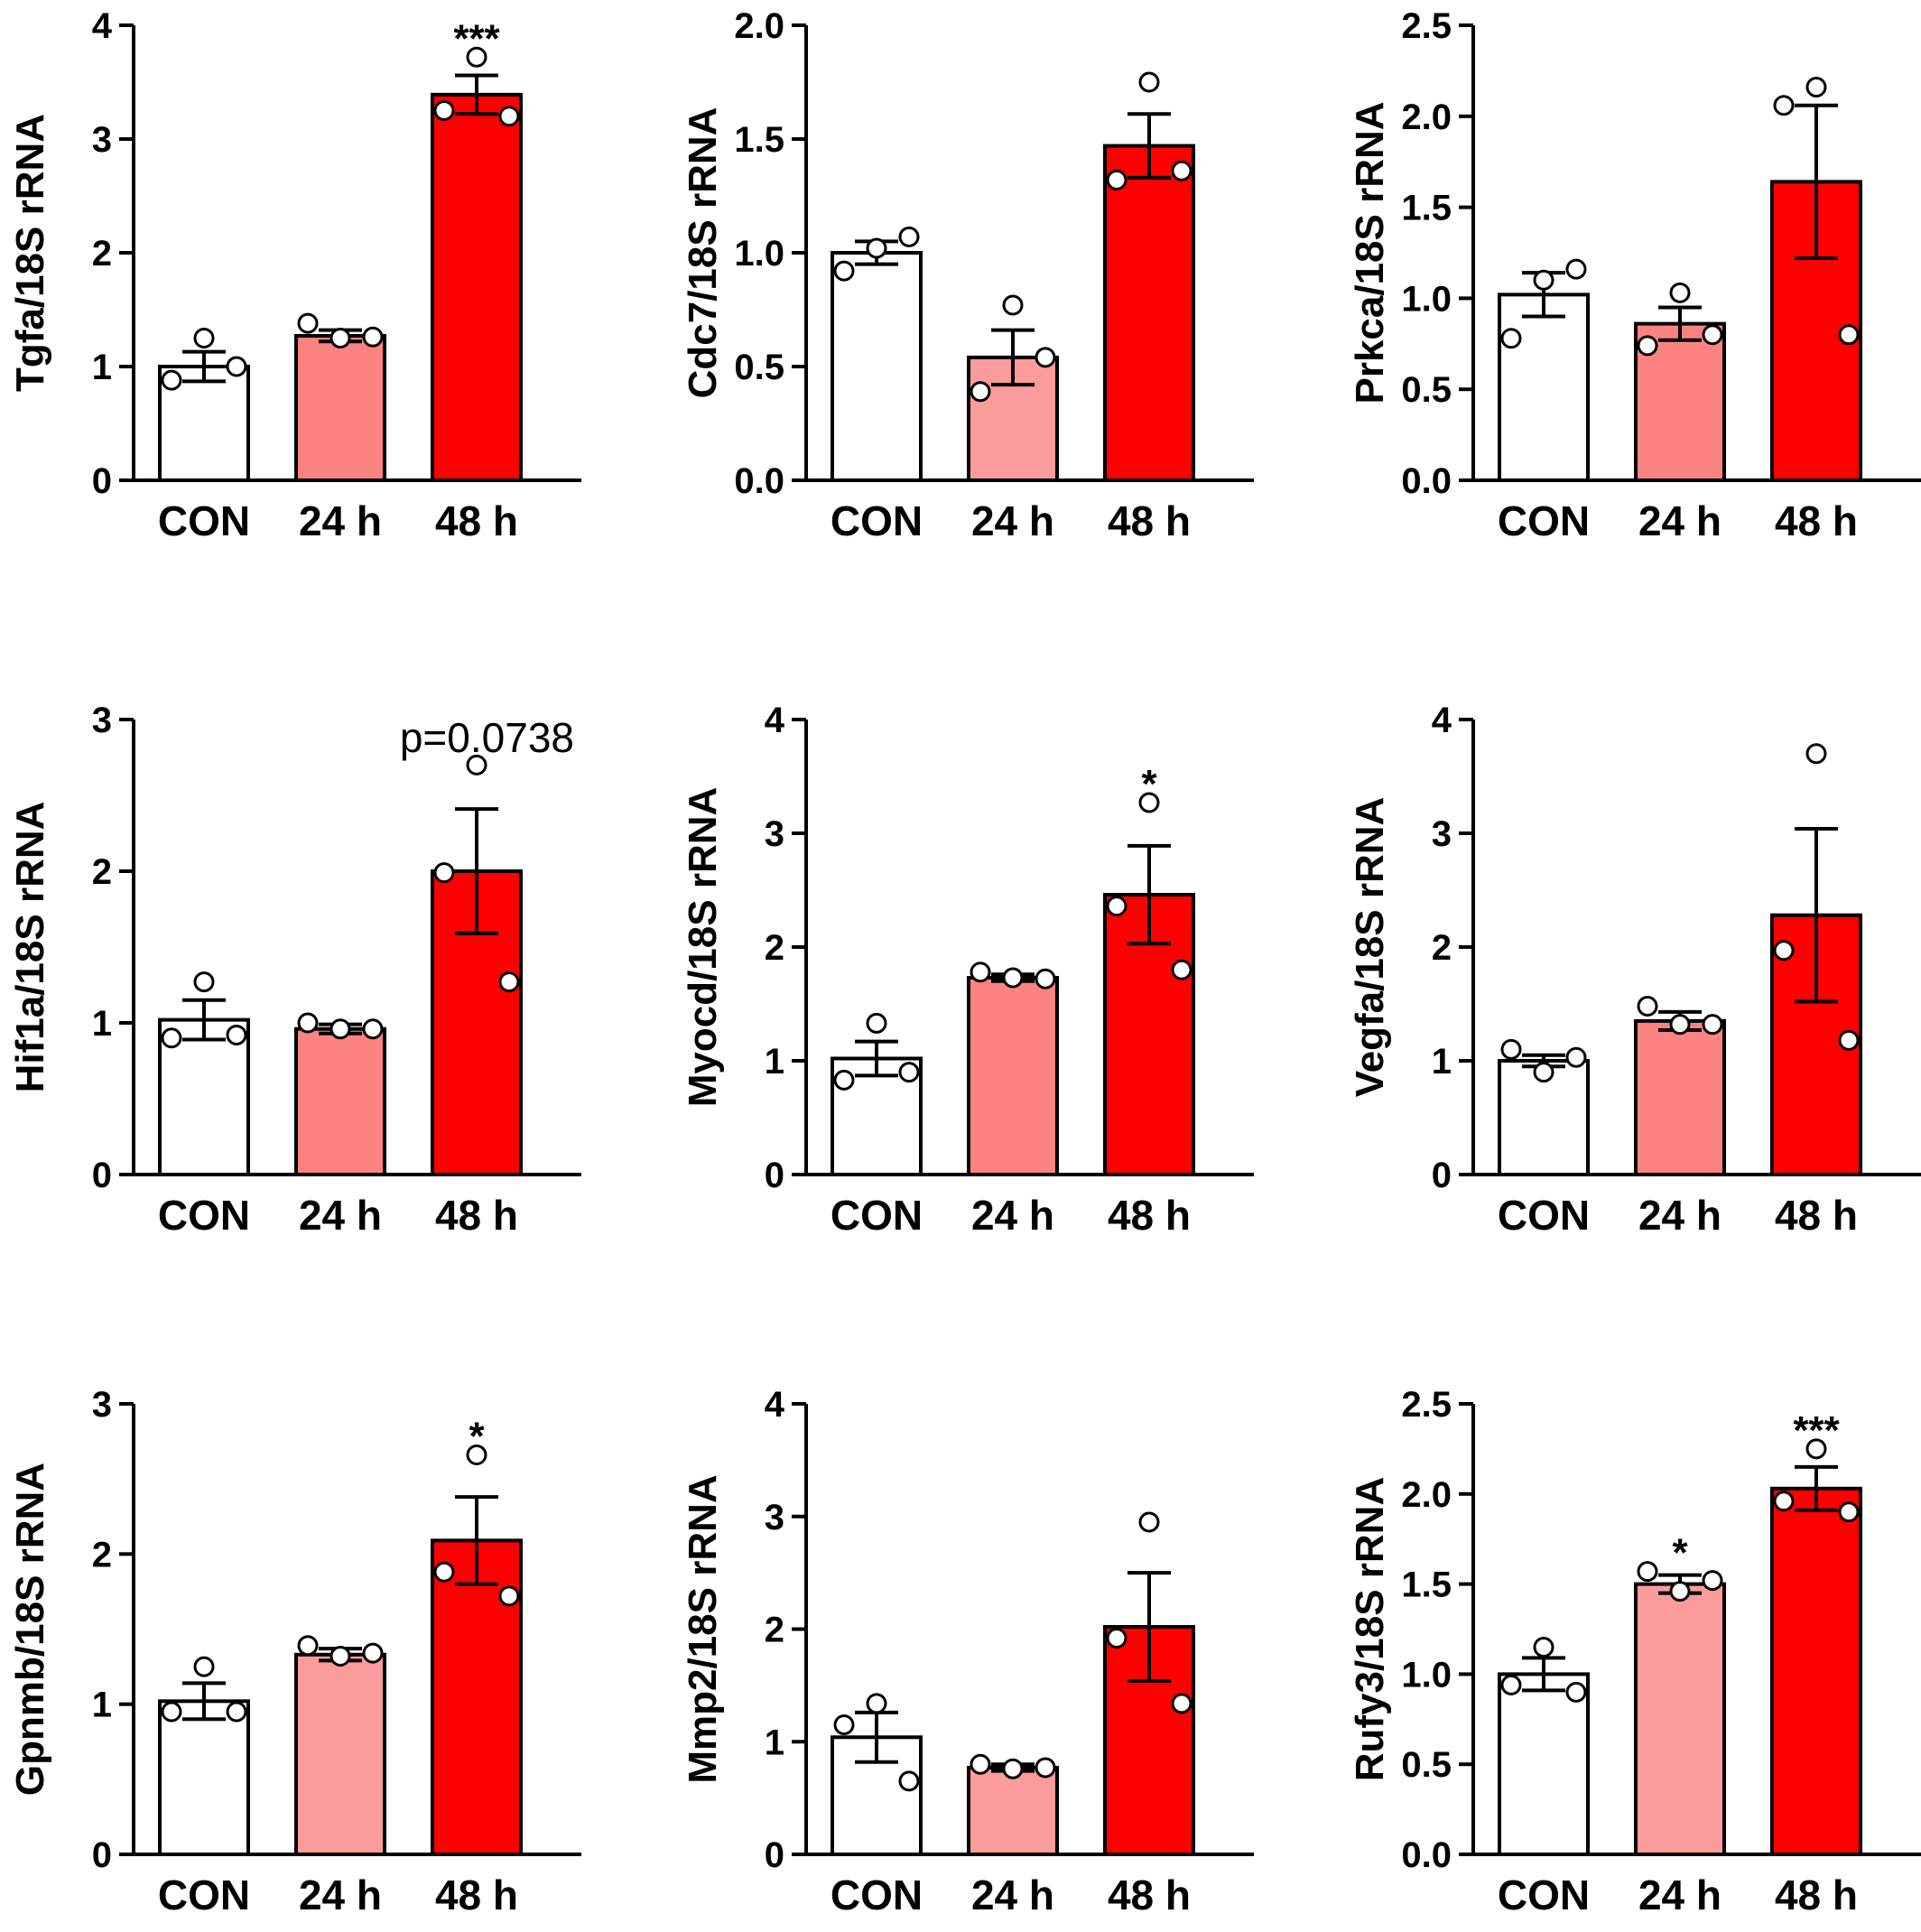 The image size is (1921, 1932). I want to click on y-tick-label: 2.0, so click(1426, 1495).